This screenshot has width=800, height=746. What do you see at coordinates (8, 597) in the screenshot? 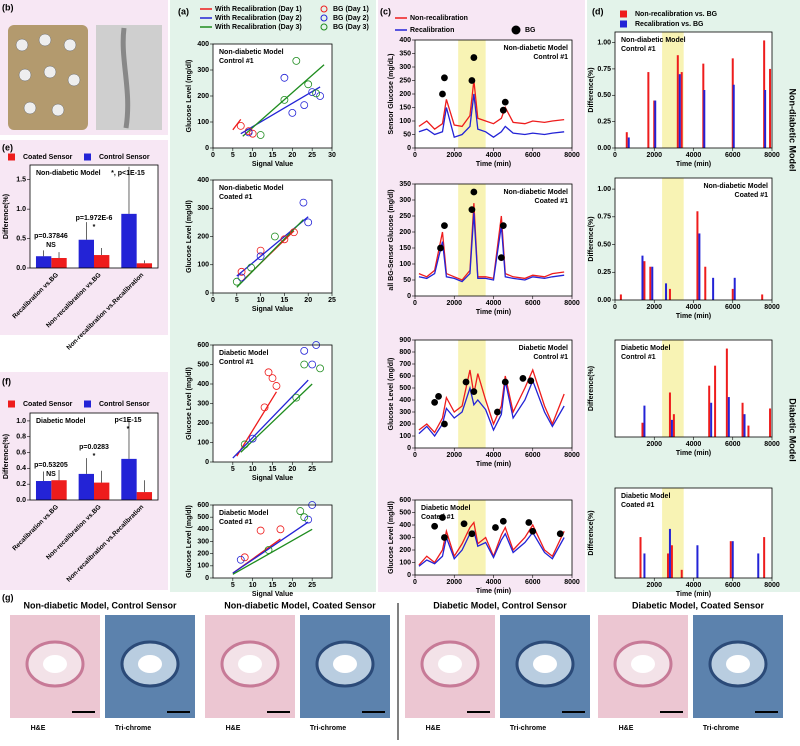
I see `panel-label: (g)` at bounding box center [8, 597].